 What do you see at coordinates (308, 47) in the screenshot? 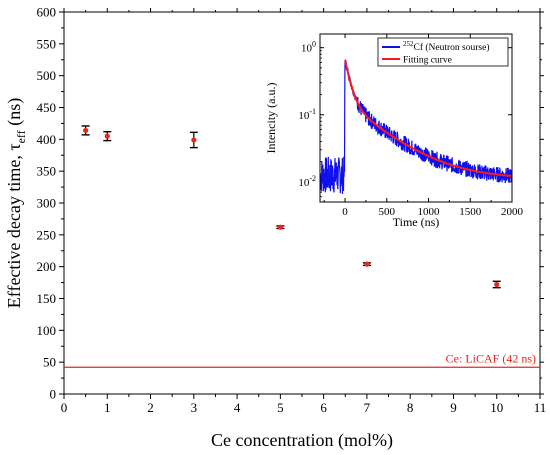
I see `inset-y-tick-label: 10⁰` at bounding box center [308, 47].